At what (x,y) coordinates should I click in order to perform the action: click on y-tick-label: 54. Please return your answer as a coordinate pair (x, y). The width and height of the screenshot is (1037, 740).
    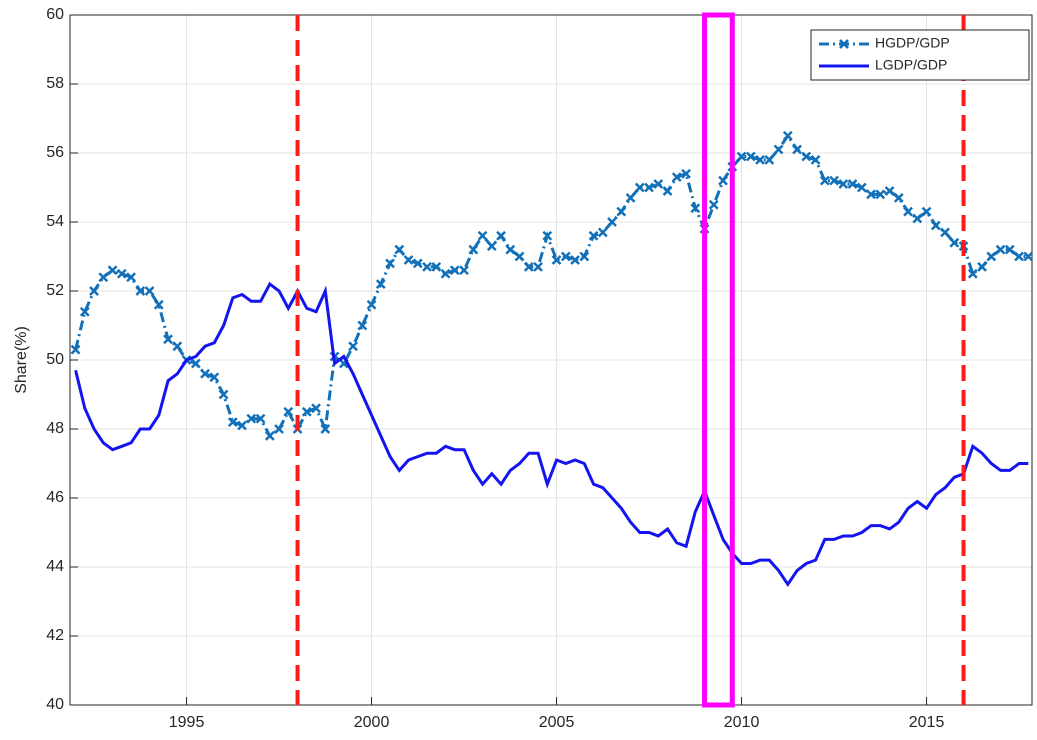
    Looking at the image, I should click on (55, 221).